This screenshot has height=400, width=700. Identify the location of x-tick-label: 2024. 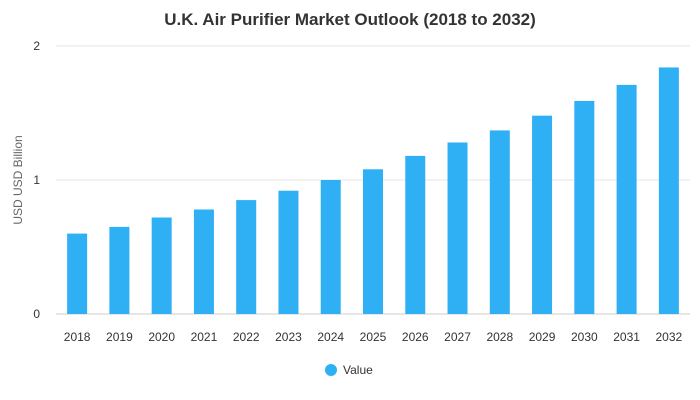
(330, 337).